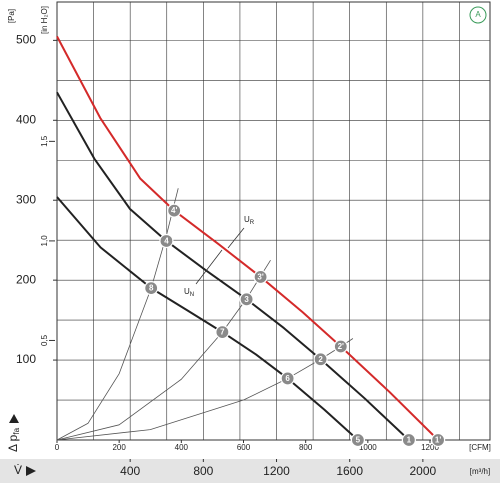  What do you see at coordinates (26, 199) in the screenshot?
I see `y-tick-label: 300` at bounding box center [26, 199].